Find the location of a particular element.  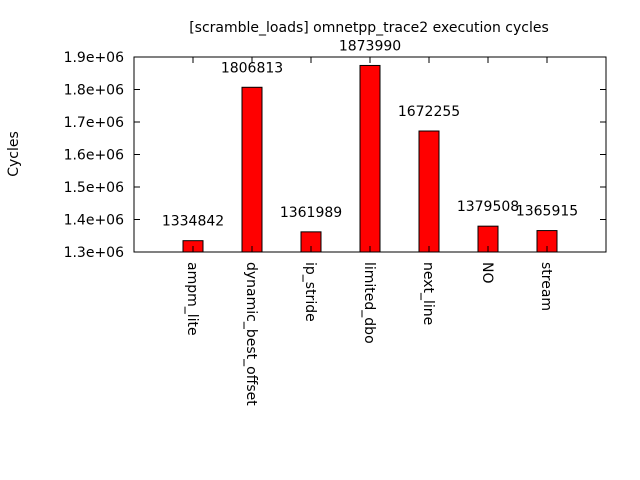

y-tick-label: 1.3e+06 is located at coordinates (94, 253).